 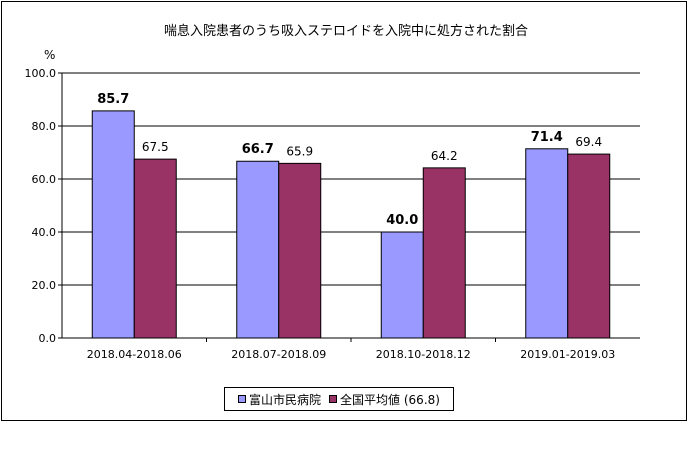 What do you see at coordinates (390, 399) in the screenshot?
I see `legend-label-national-average: 全国平均値 (66.8)` at bounding box center [390, 399].